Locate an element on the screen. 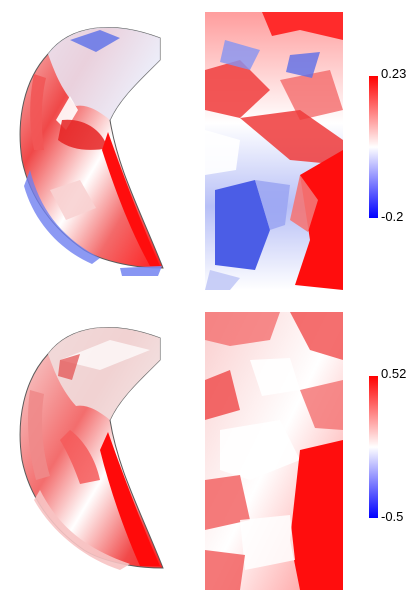 The image size is (410, 600). top-surface-render is located at coordinates (91, 151).